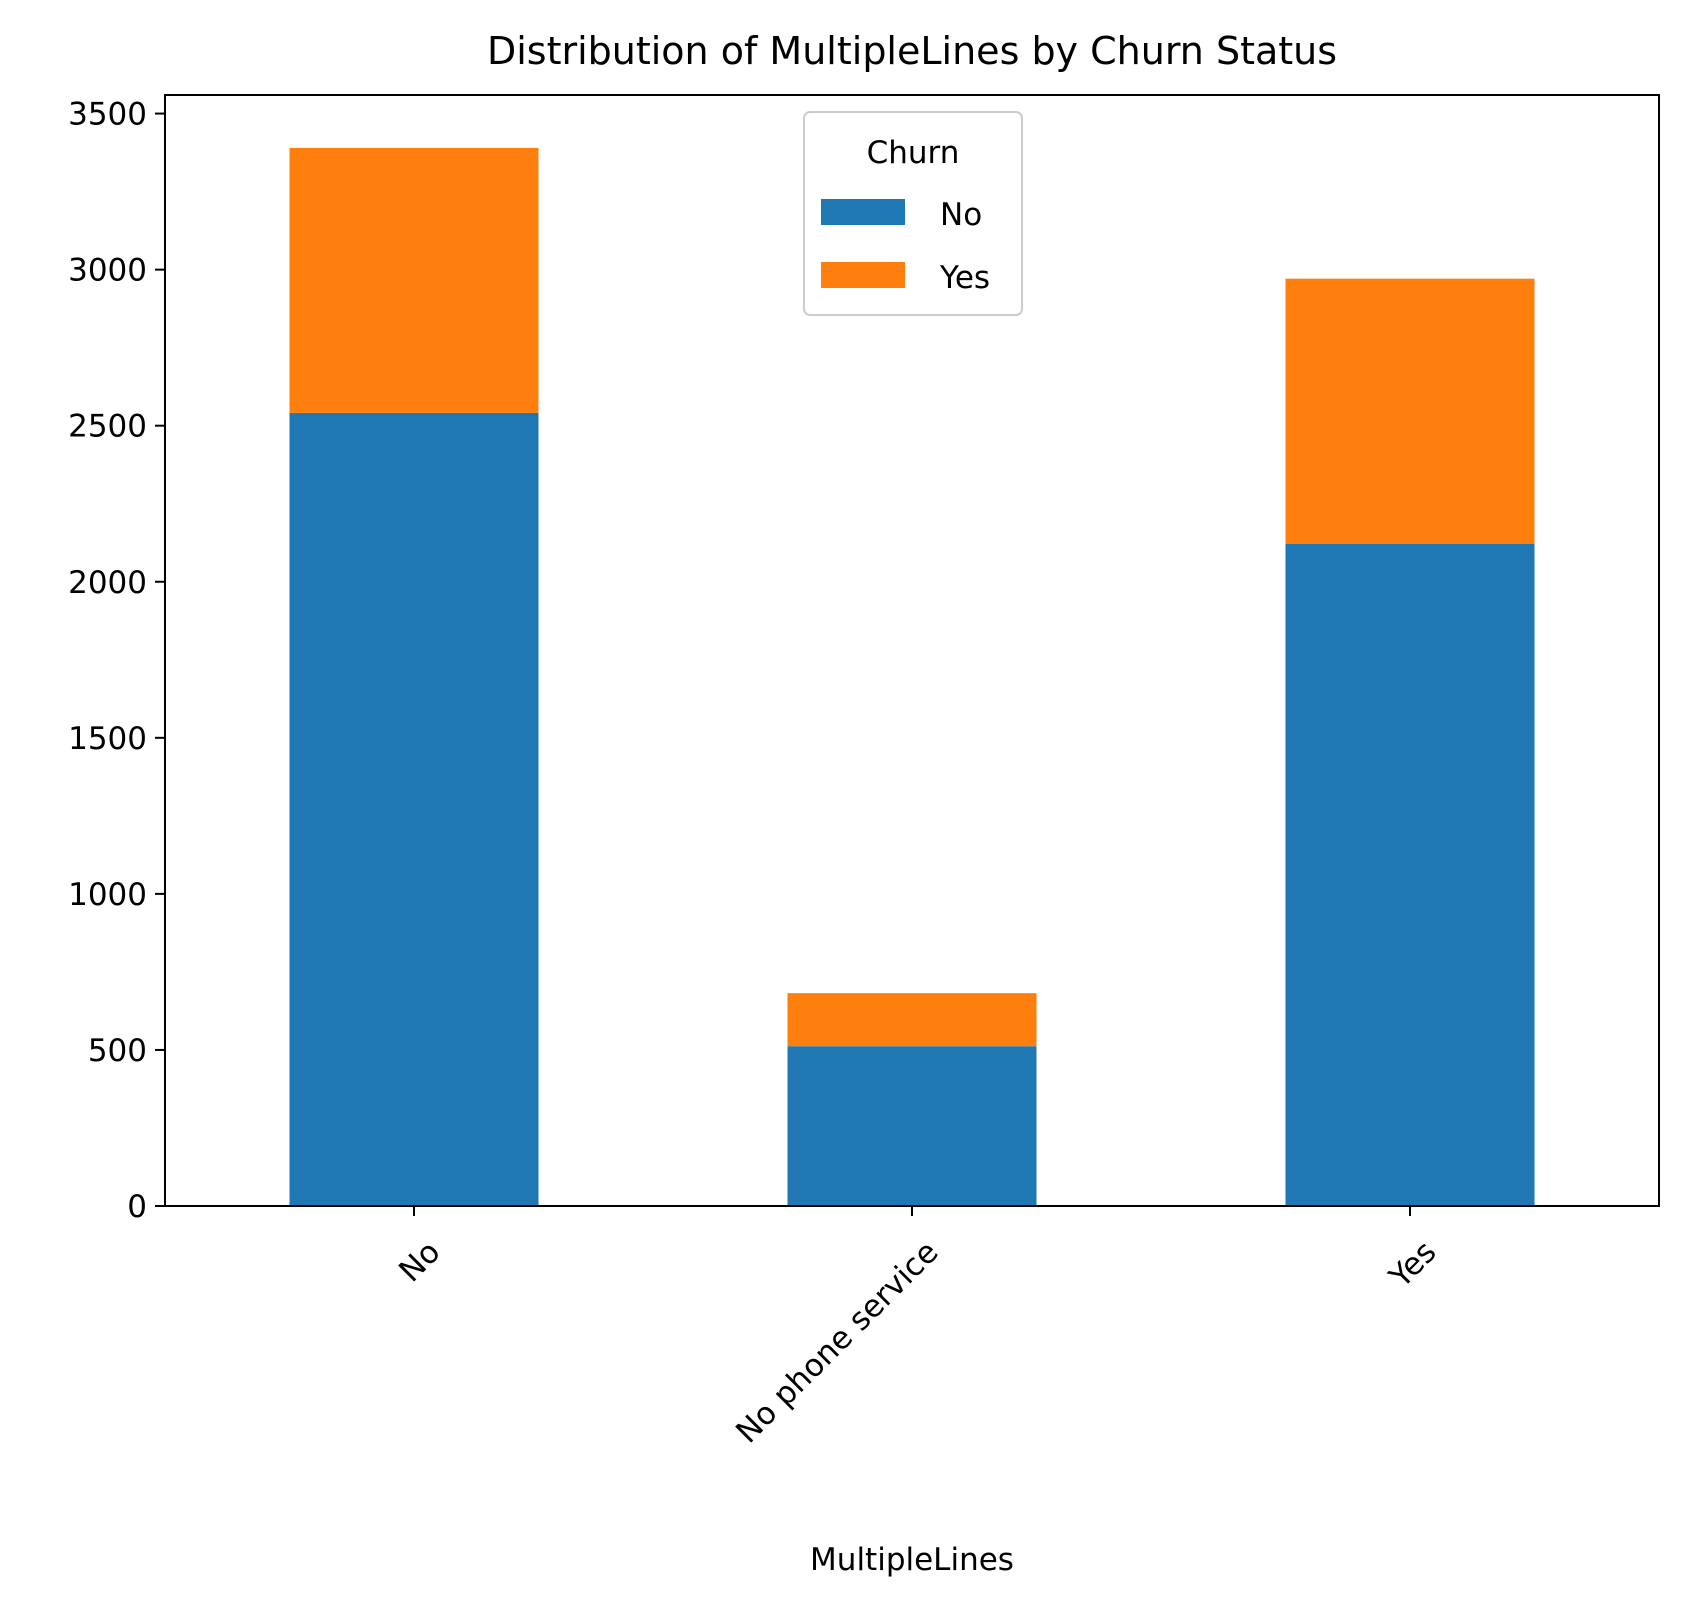  I want to click on y-tick-label: 3500, so click(107, 115).